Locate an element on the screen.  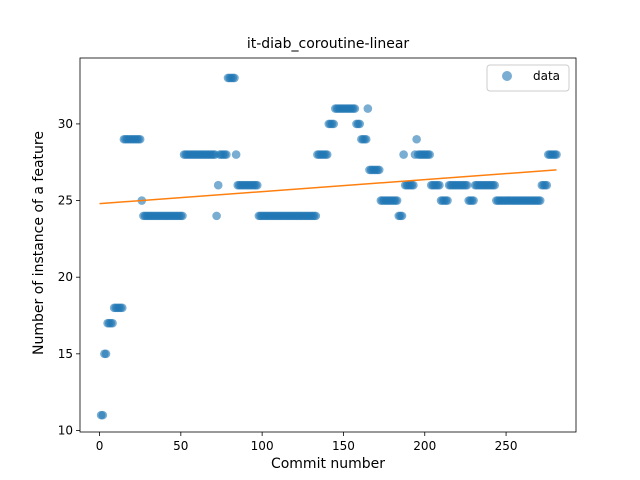
y-tick-label: 25 is located at coordinates (65, 201).